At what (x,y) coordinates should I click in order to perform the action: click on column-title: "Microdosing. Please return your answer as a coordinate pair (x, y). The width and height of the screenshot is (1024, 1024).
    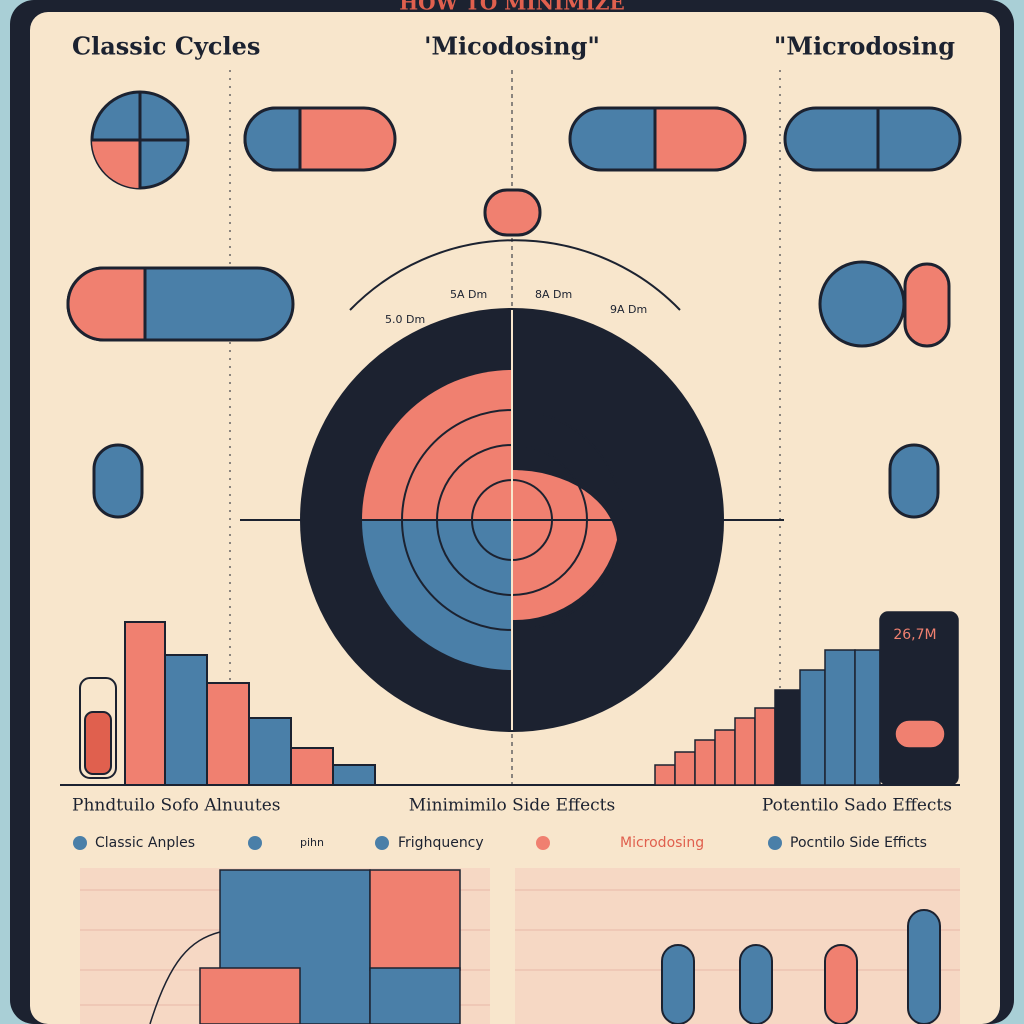
    Looking at the image, I should click on (864, 46).